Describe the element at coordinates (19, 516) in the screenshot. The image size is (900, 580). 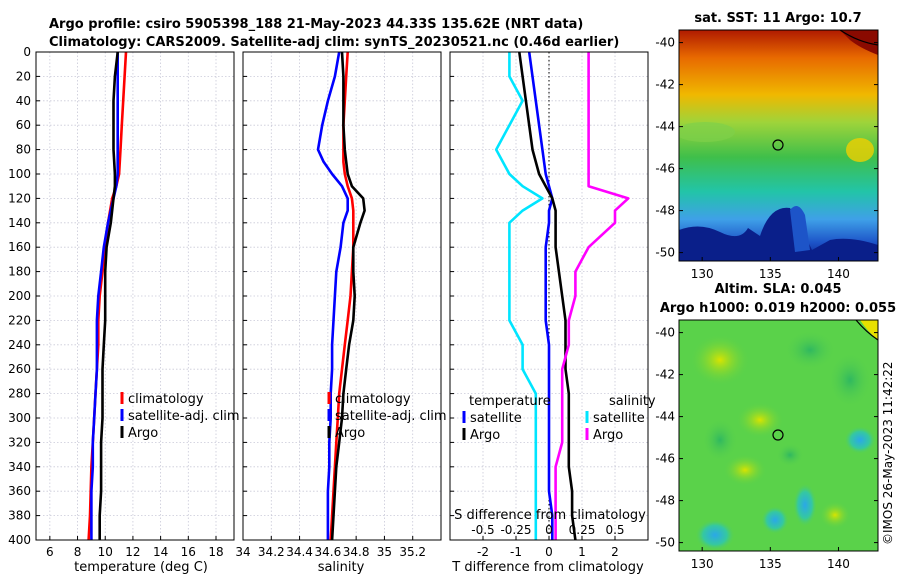
I see `depth-tick-label: 380` at that location.